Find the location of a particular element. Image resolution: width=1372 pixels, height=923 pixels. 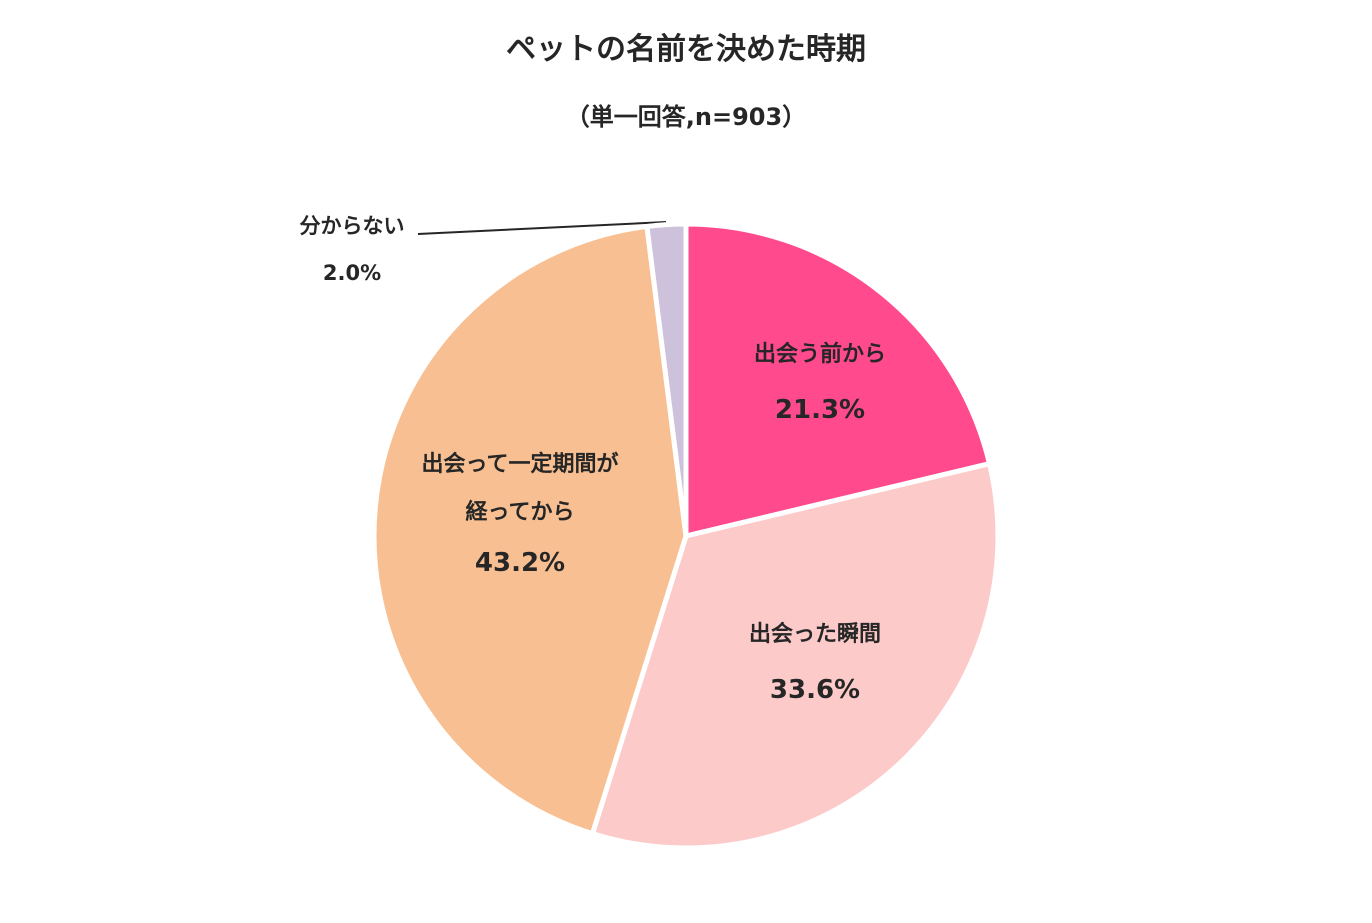

slice-label: 出会った瞬間 is located at coordinates (815, 634).